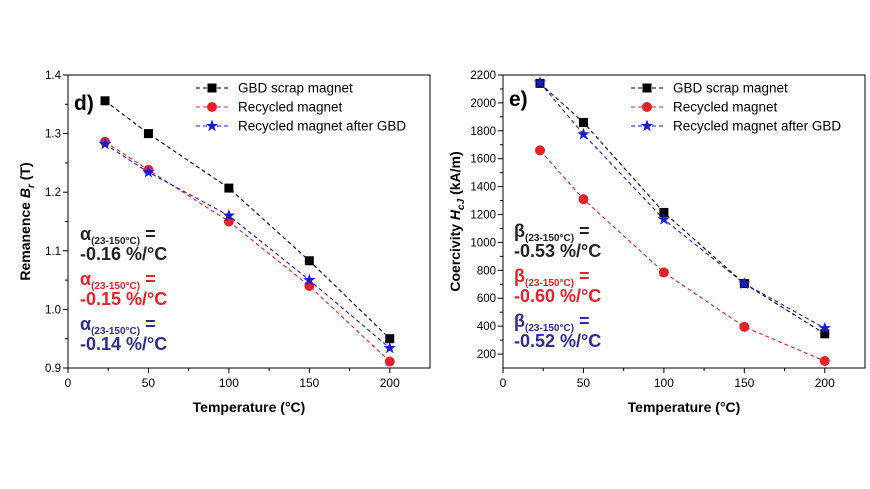  What do you see at coordinates (483, 132) in the screenshot?
I see `y-tick-label: 1800` at bounding box center [483, 132].